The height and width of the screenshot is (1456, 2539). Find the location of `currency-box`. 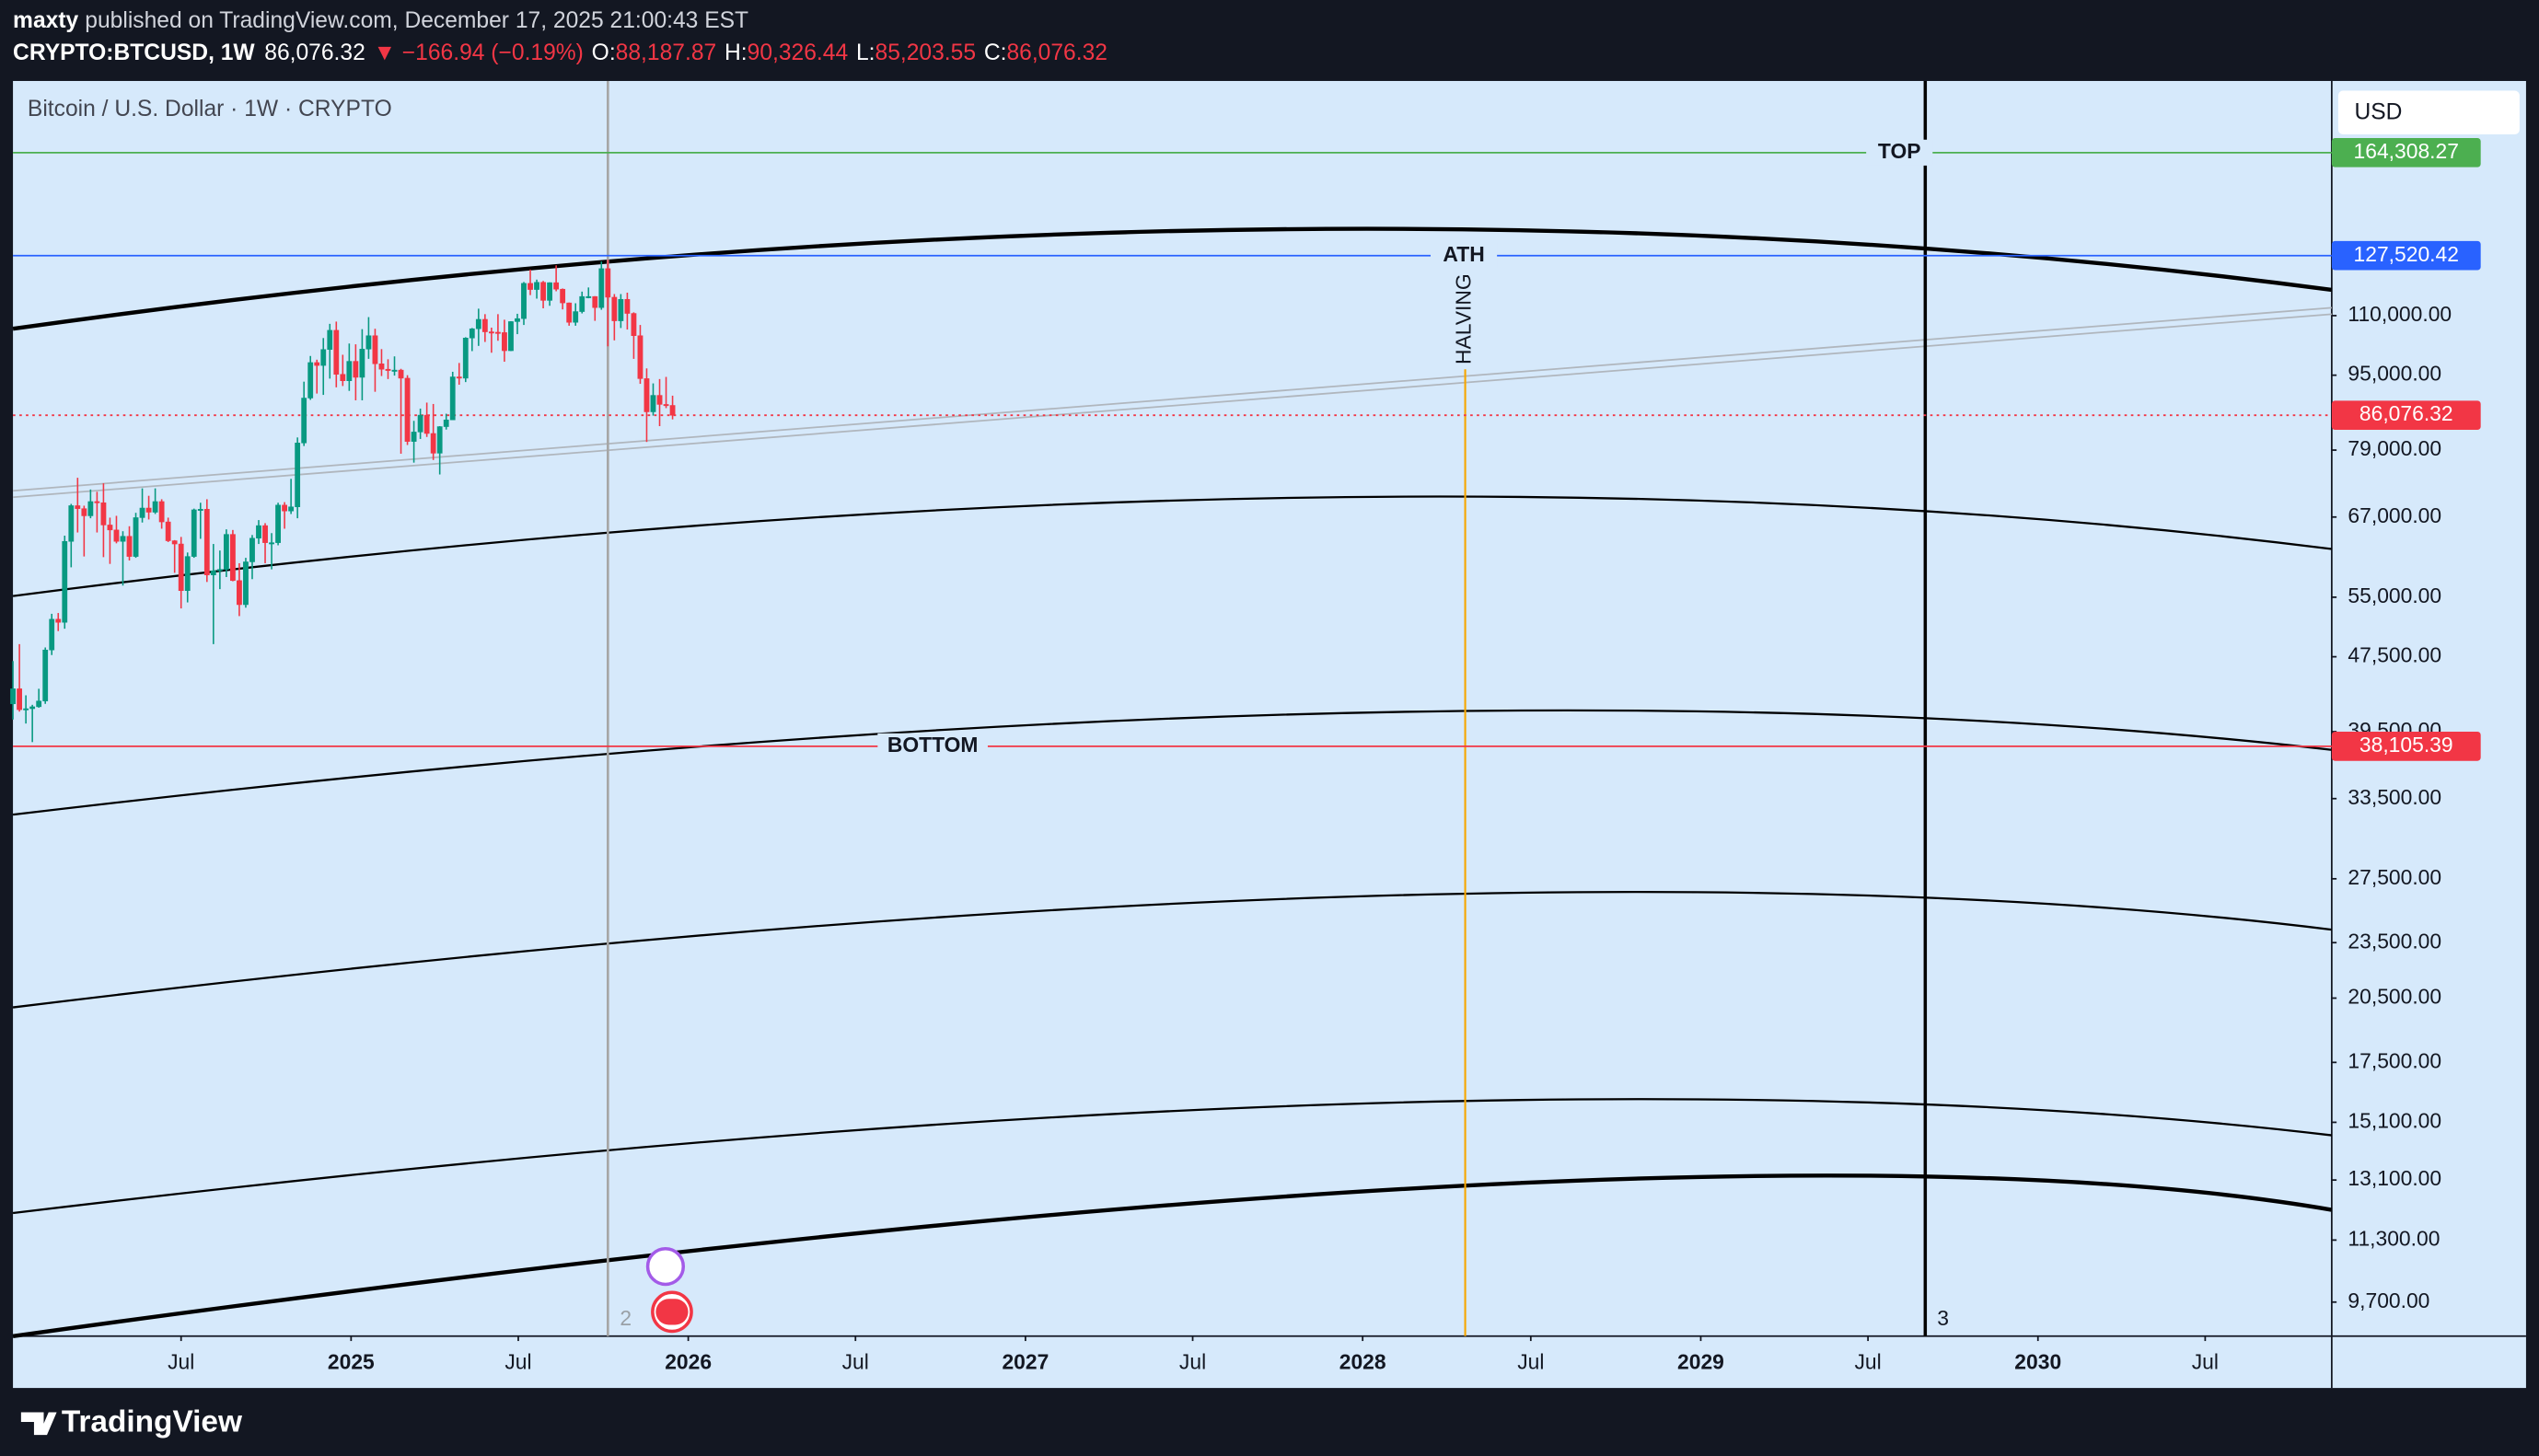

currency-box is located at coordinates (2429, 112).